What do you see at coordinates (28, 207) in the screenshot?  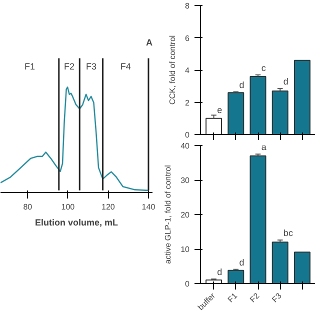 I see `x-tick-label: 80` at bounding box center [28, 207].